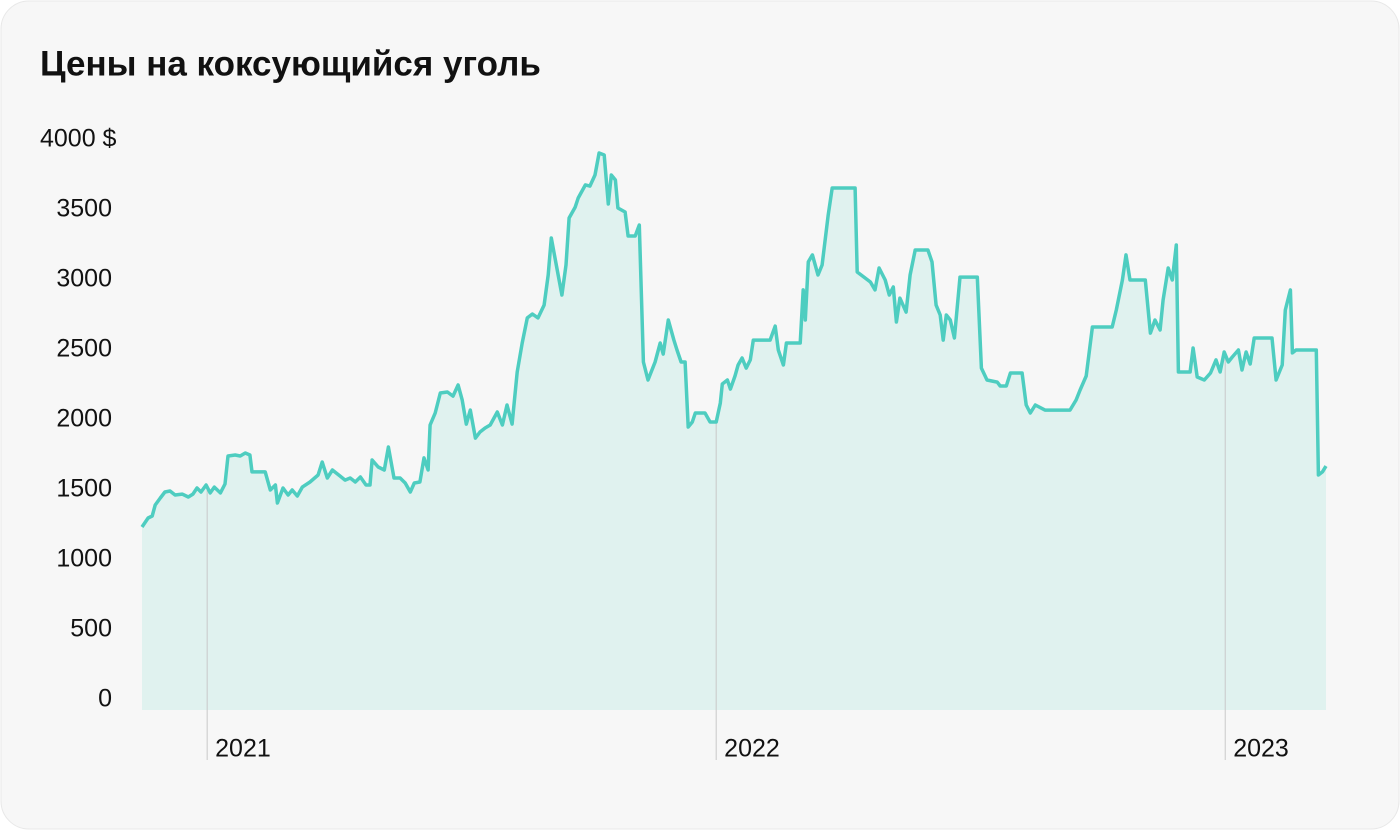 This screenshot has width=1400, height=830. Describe the element at coordinates (84, 279) in the screenshot. I see `y-tick-label: 3000` at that location.